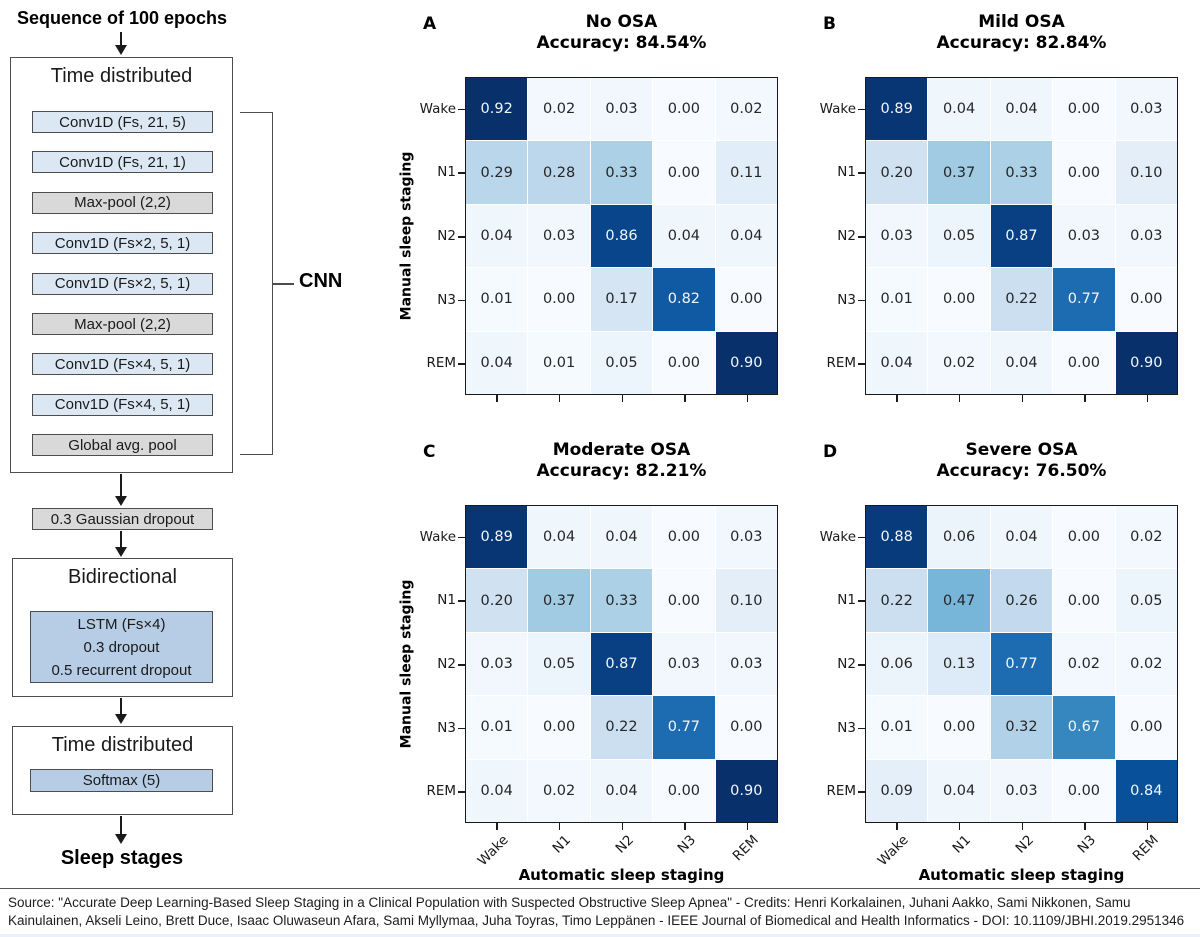  Describe the element at coordinates (829, 24) in the screenshot. I see `panel-letter: B` at that location.